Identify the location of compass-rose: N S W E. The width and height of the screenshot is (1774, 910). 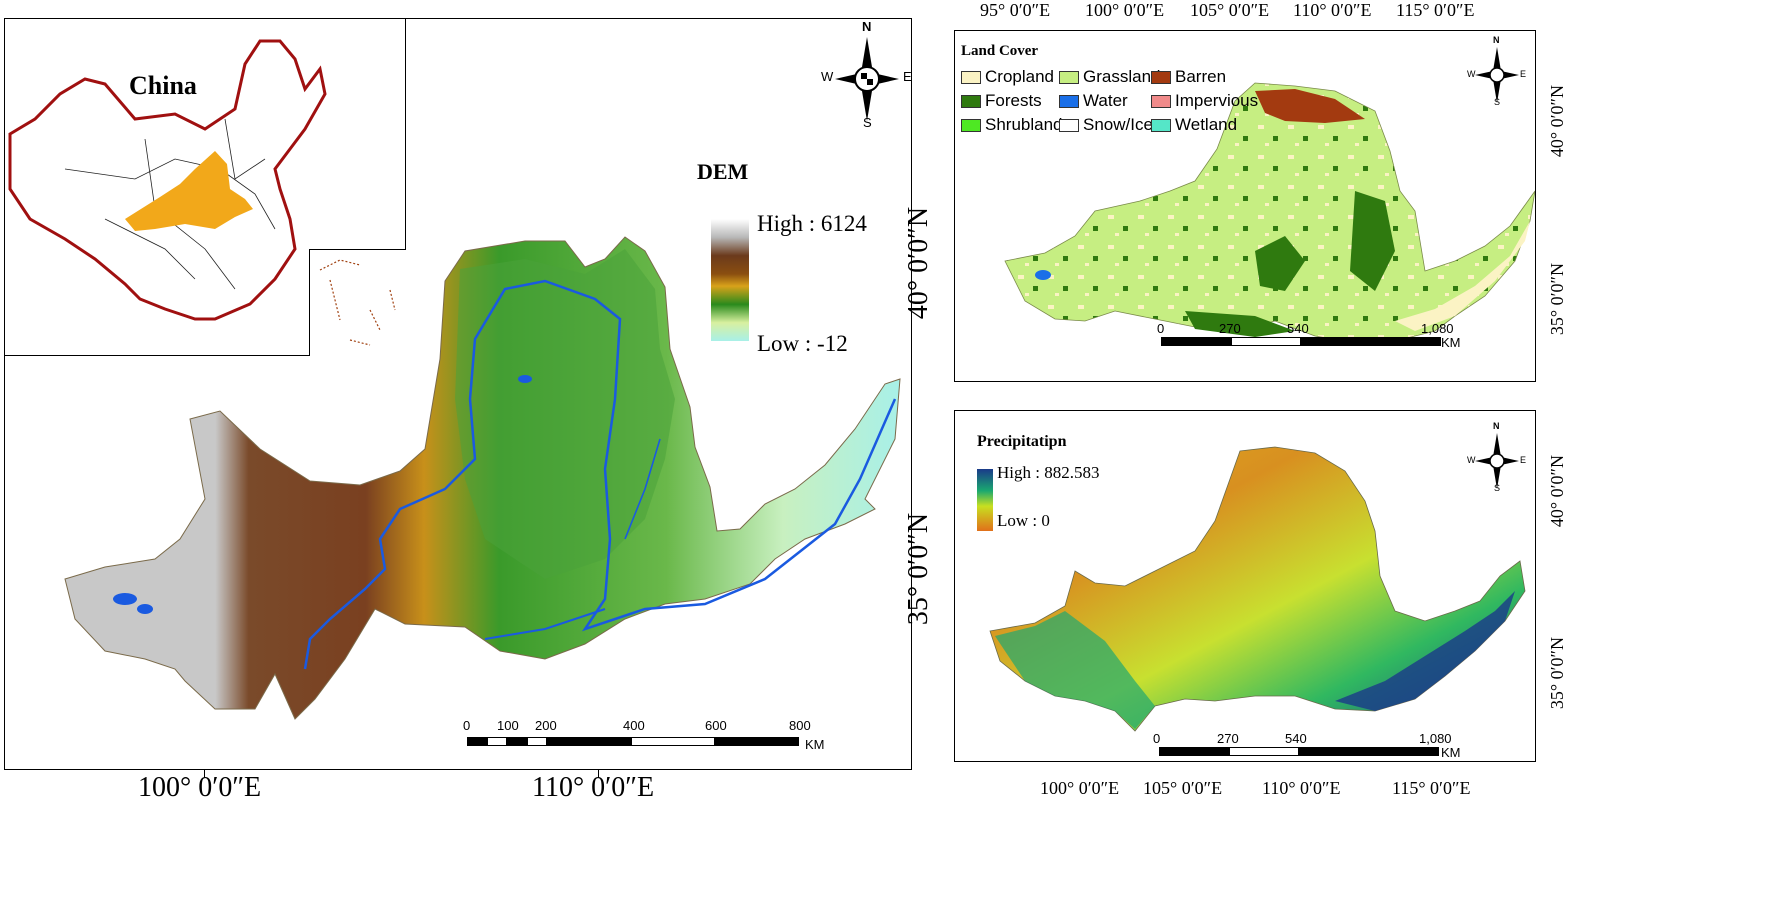
(866, 74).